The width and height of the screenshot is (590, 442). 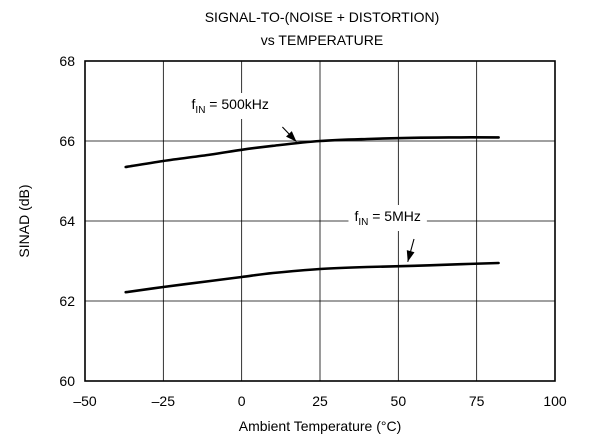 I want to click on x-tick-label: –50, so click(x=85, y=401).